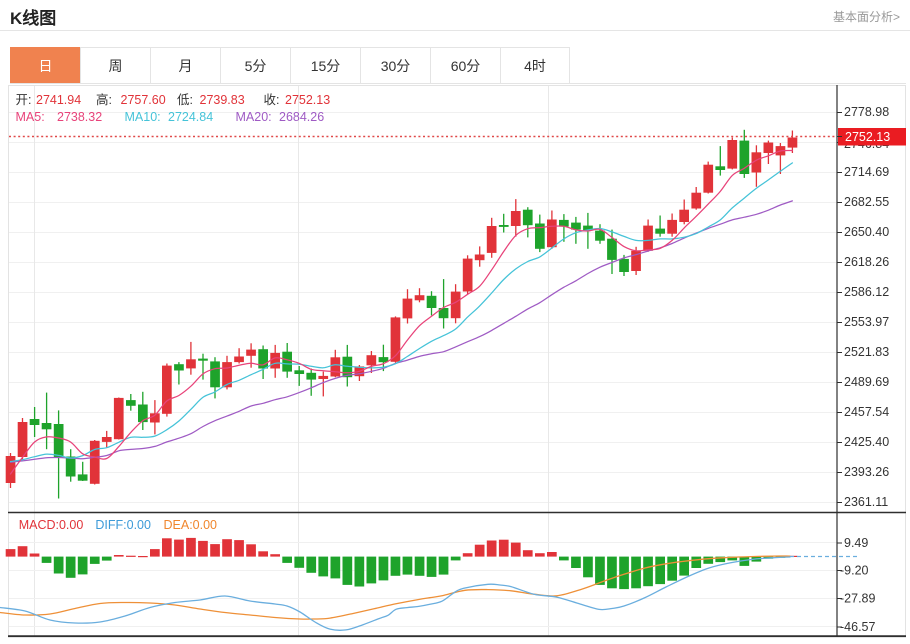  Describe the element at coordinates (857, 599) in the screenshot. I see `svg-text: -27.89` at that location.